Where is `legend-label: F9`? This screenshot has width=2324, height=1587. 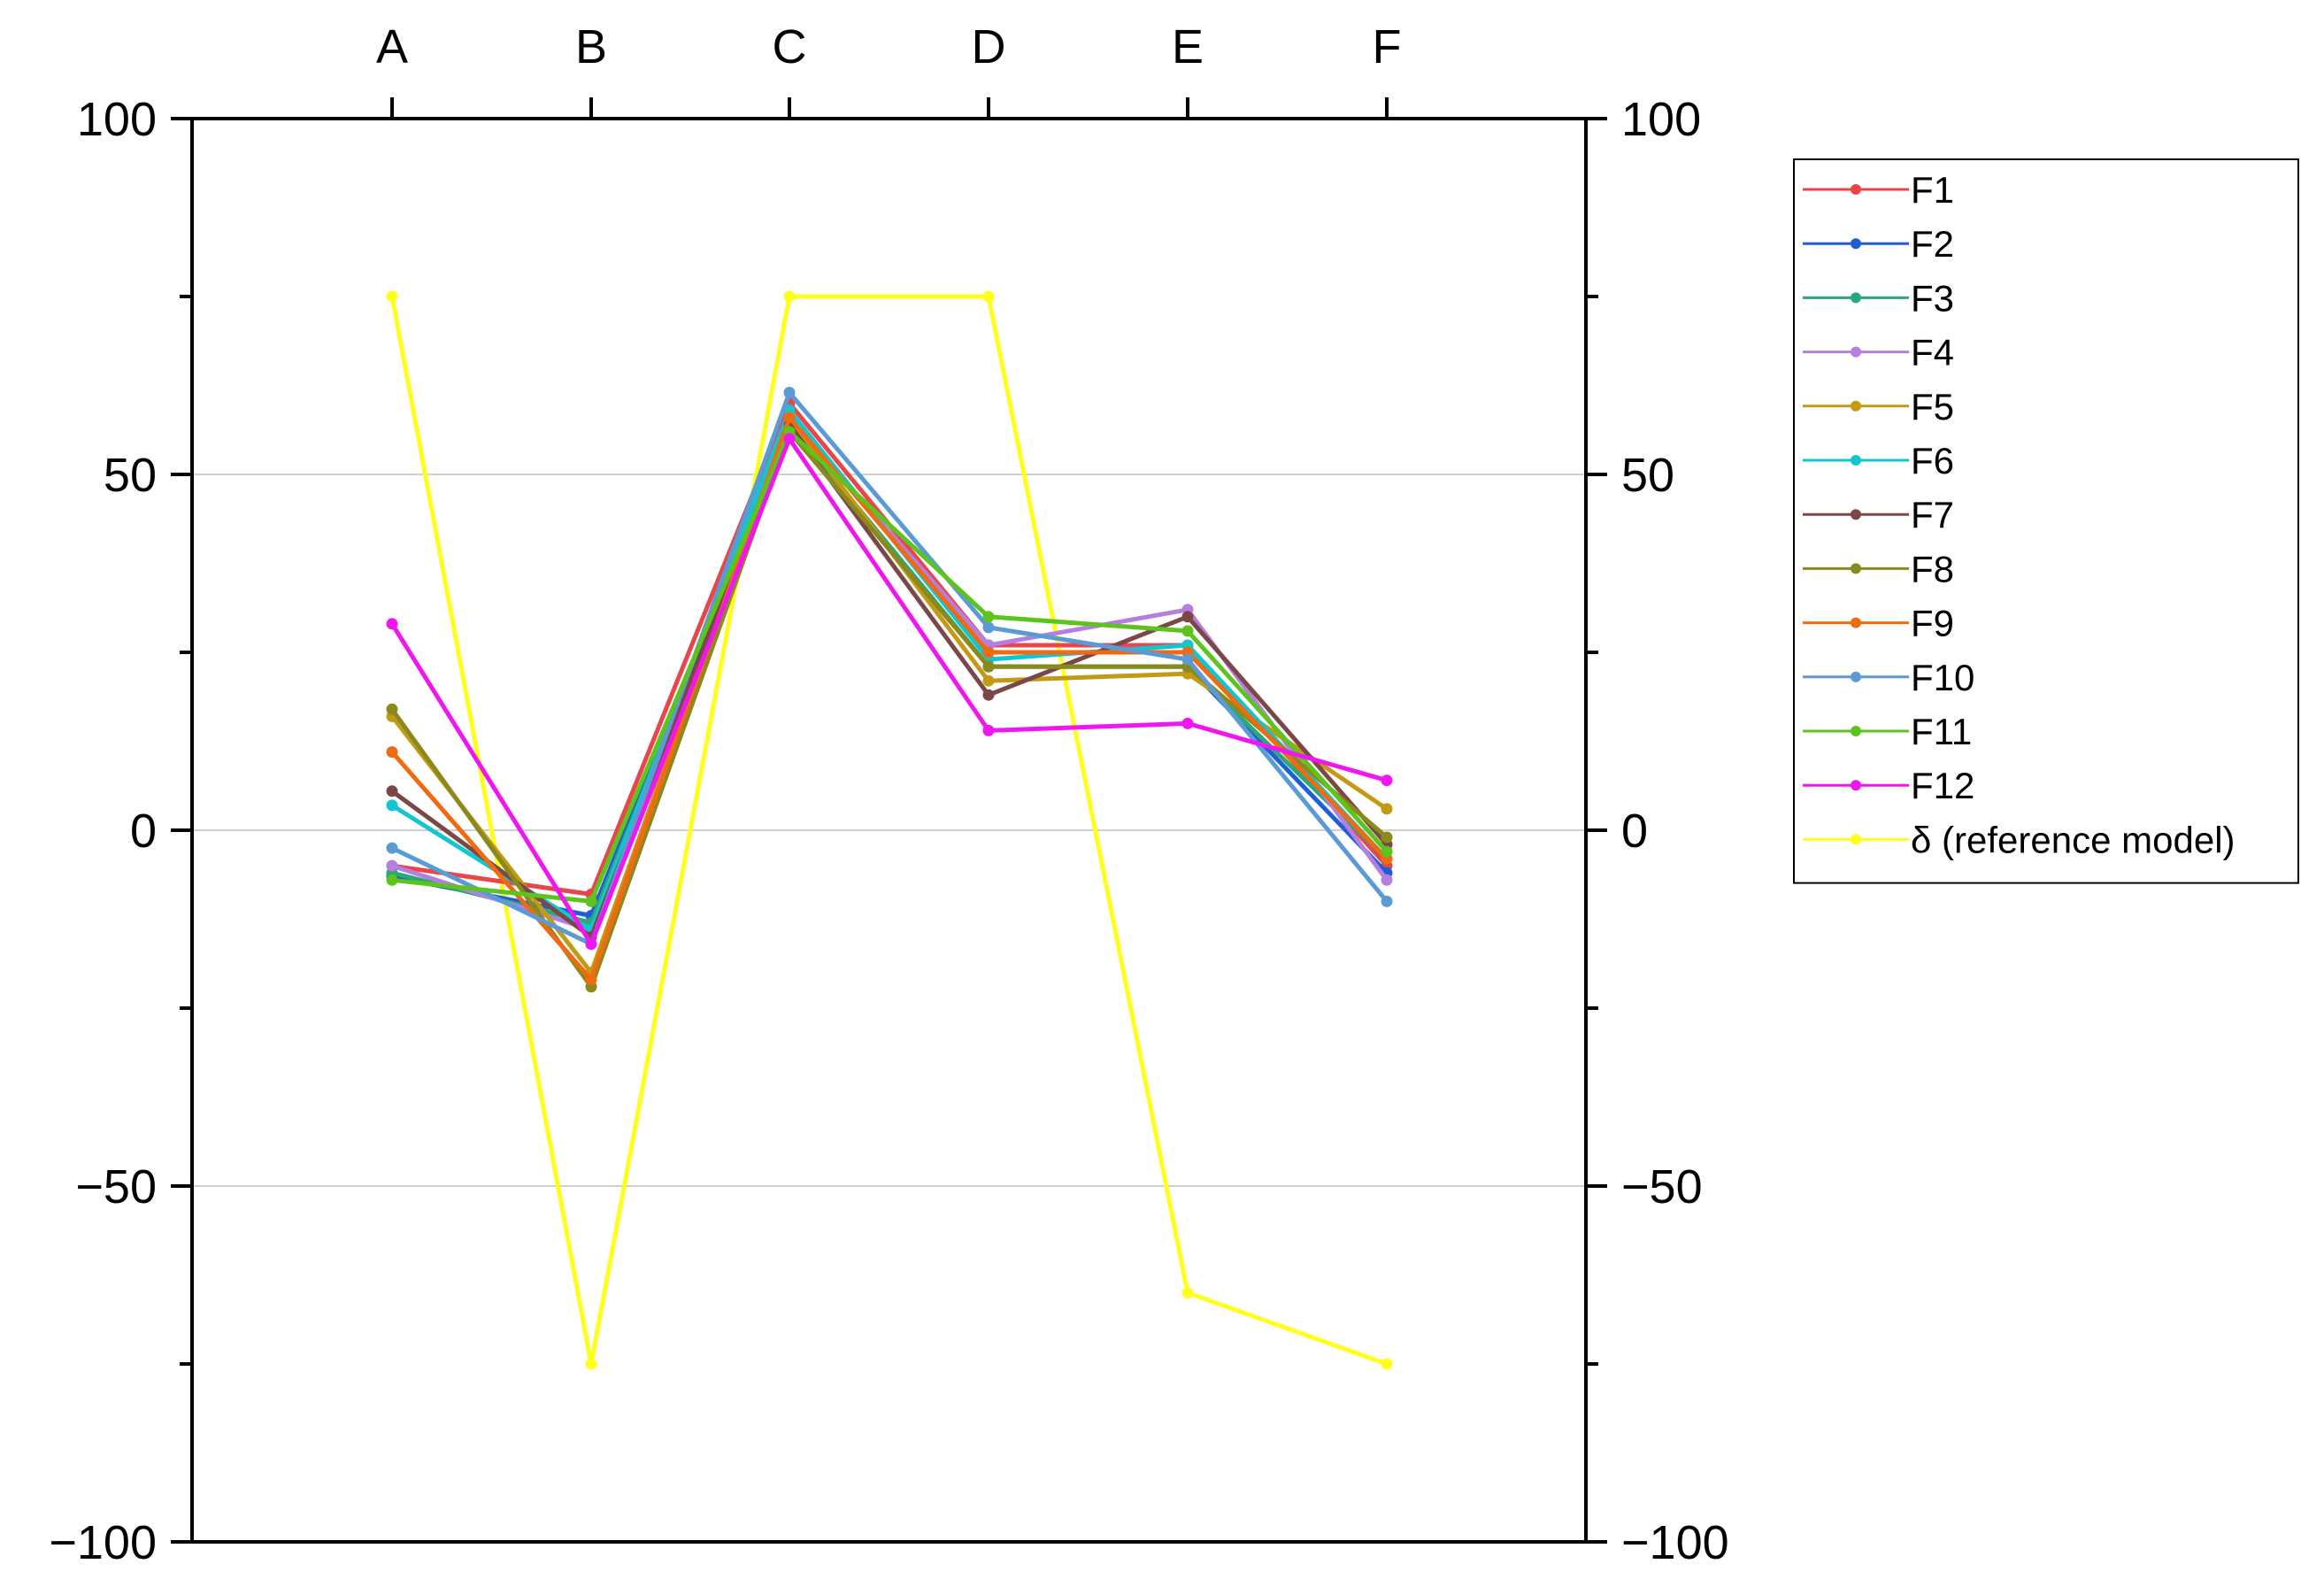
legend-label: F9 is located at coordinates (1932, 623).